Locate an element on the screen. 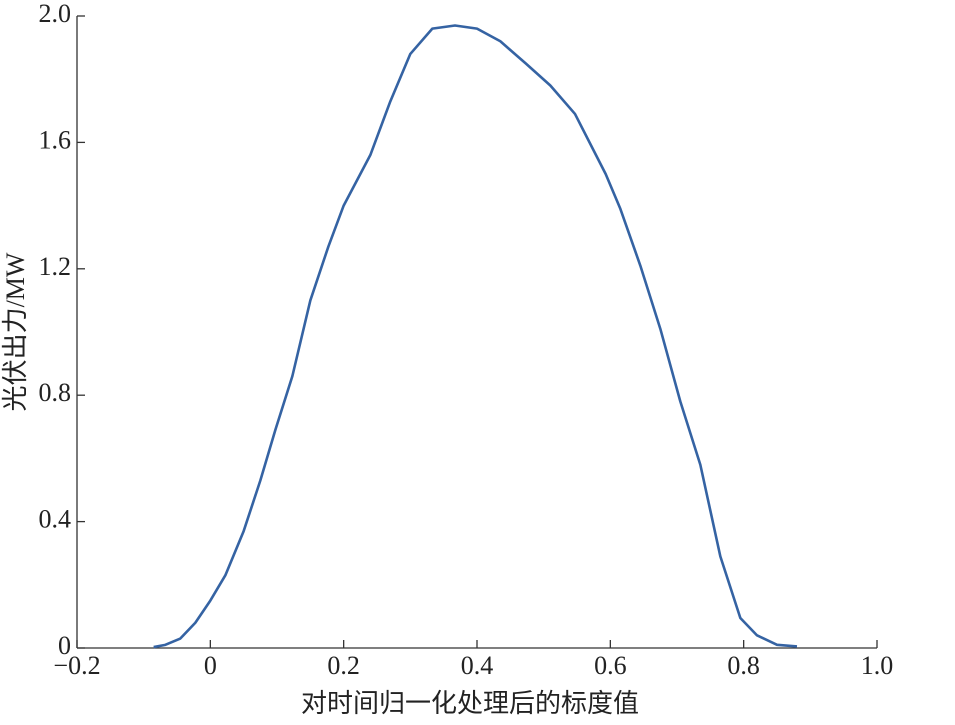  x-axis-label: 对时间归一化处理后的标度值 is located at coordinates (470, 703).